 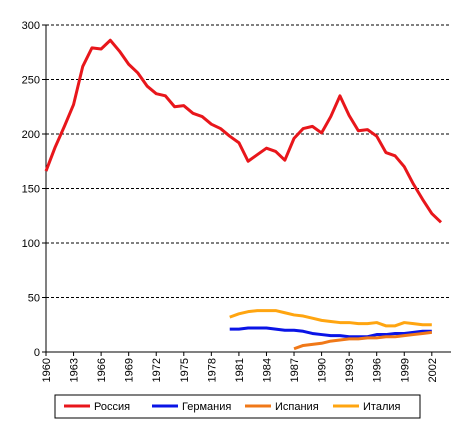 I want to click on legend: Россия Германия Испания Италия, so click(x=237, y=406).